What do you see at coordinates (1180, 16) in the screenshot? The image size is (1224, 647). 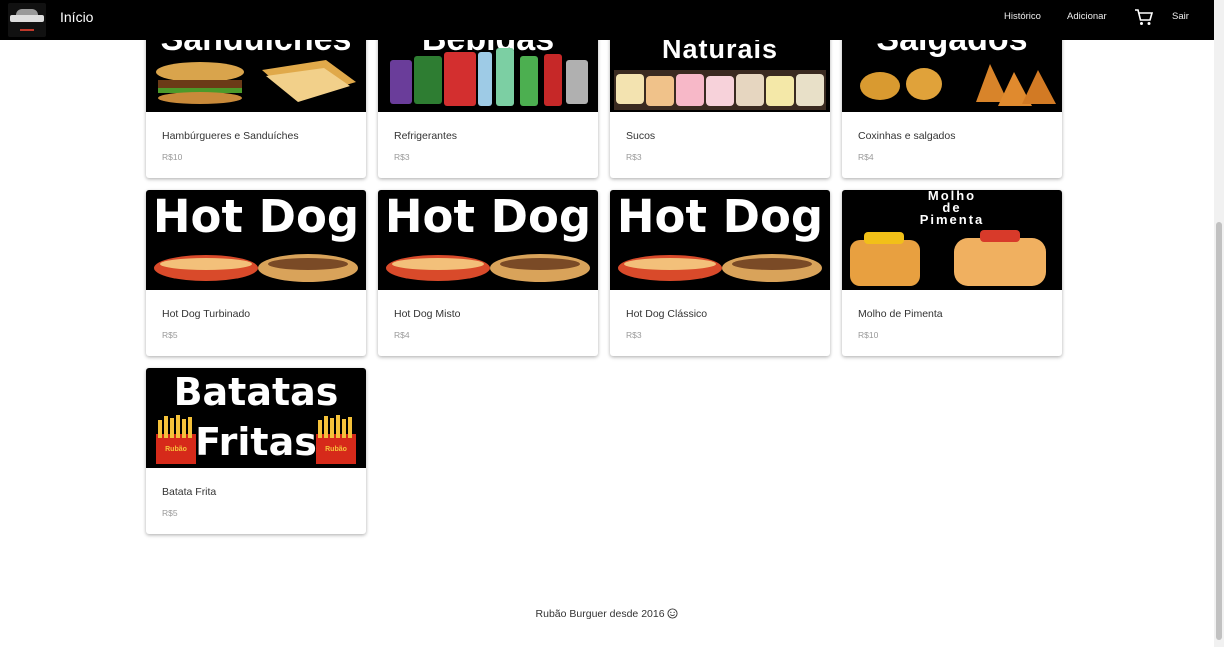 I see `nav-logout: Sair` at bounding box center [1180, 16].